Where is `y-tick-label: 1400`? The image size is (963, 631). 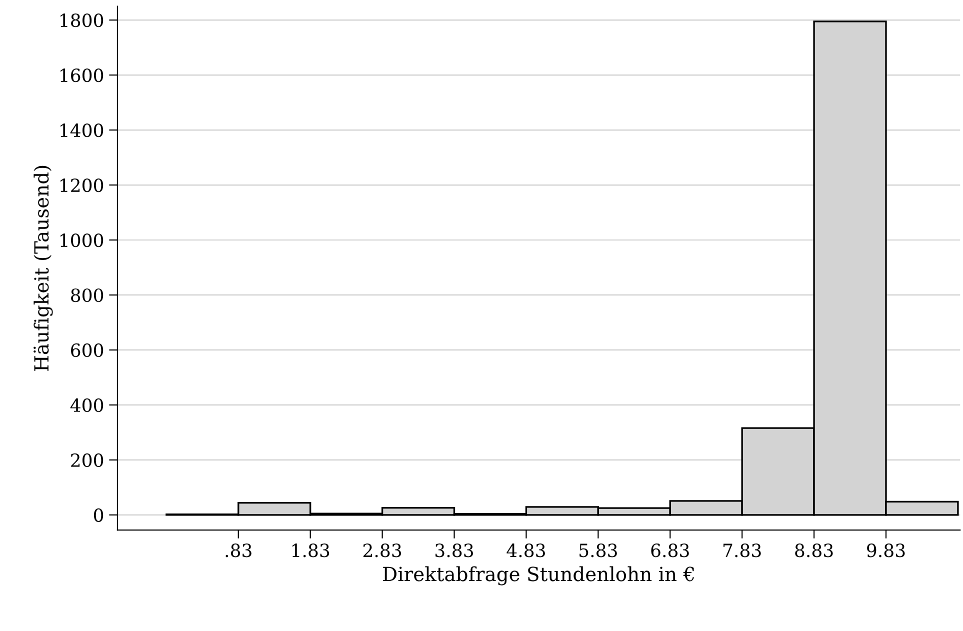 y-tick-label: 1400 is located at coordinates (82, 130).